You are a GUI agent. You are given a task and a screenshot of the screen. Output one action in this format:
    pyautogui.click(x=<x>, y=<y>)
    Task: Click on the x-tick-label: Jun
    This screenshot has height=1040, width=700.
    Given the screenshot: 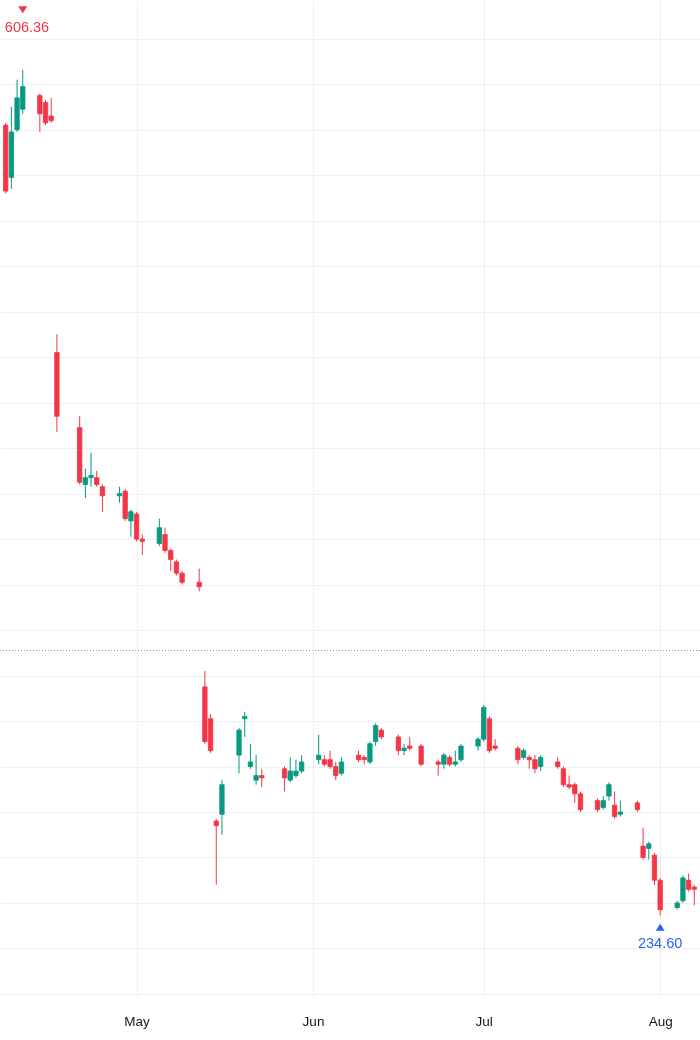 What is the action you would take?
    pyautogui.click(x=313, y=1021)
    